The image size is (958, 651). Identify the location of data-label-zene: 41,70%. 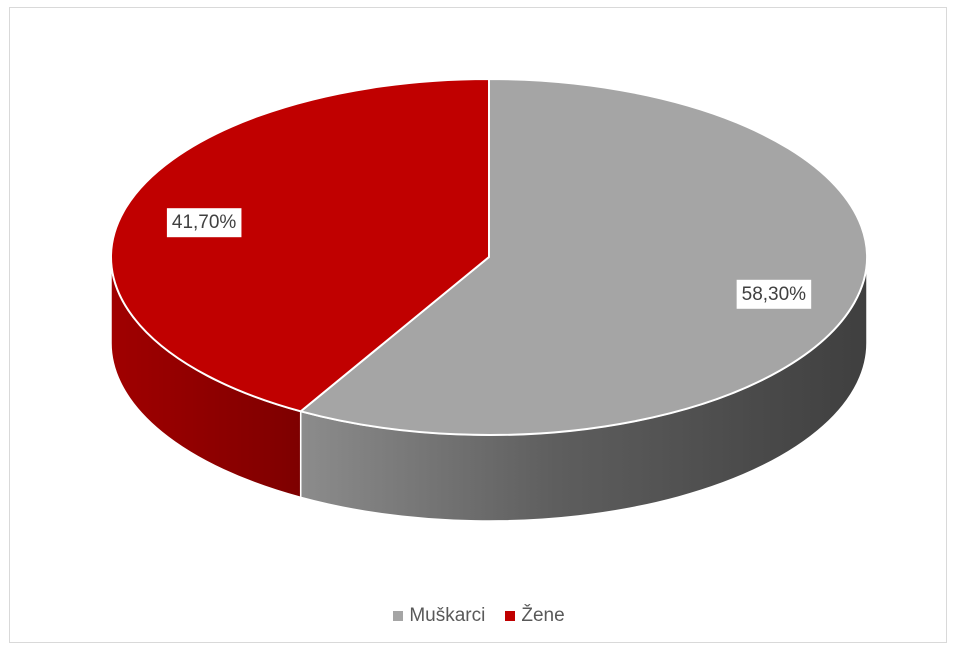
(204, 223).